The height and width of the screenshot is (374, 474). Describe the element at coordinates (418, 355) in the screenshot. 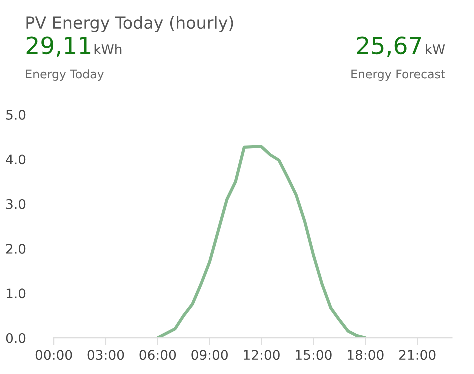

I see `x-tick-label: 21:00` at that location.